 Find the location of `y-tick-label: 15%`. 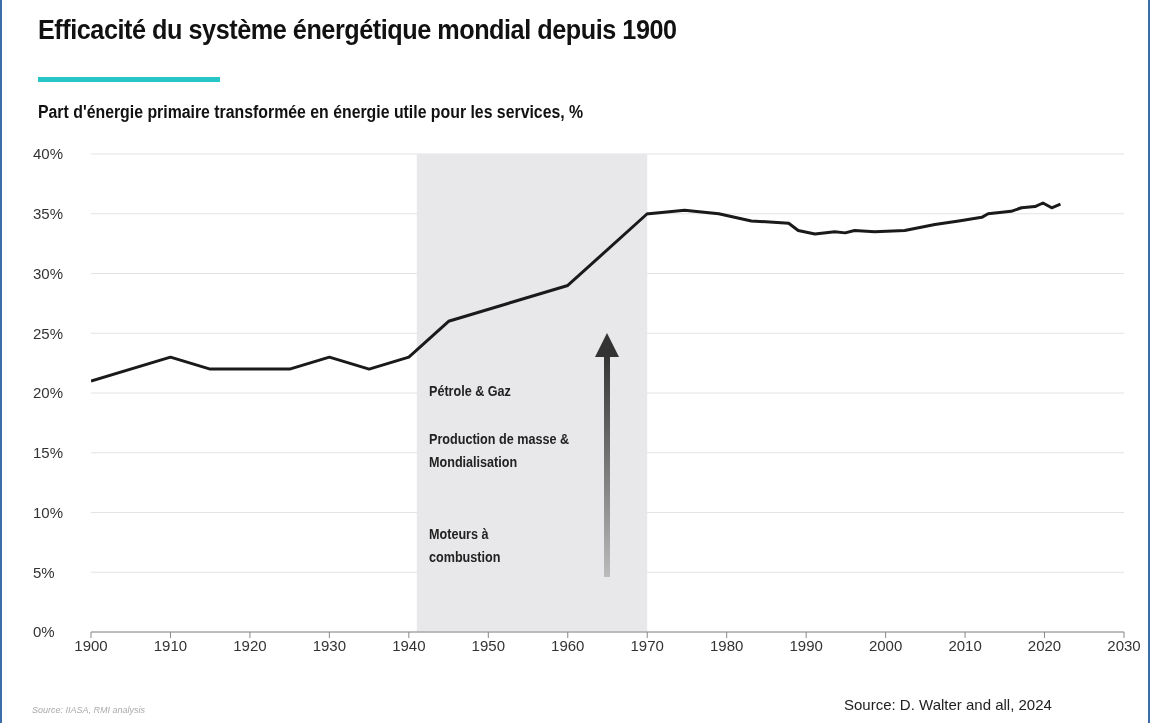

y-tick-label: 15% is located at coordinates (48, 453).